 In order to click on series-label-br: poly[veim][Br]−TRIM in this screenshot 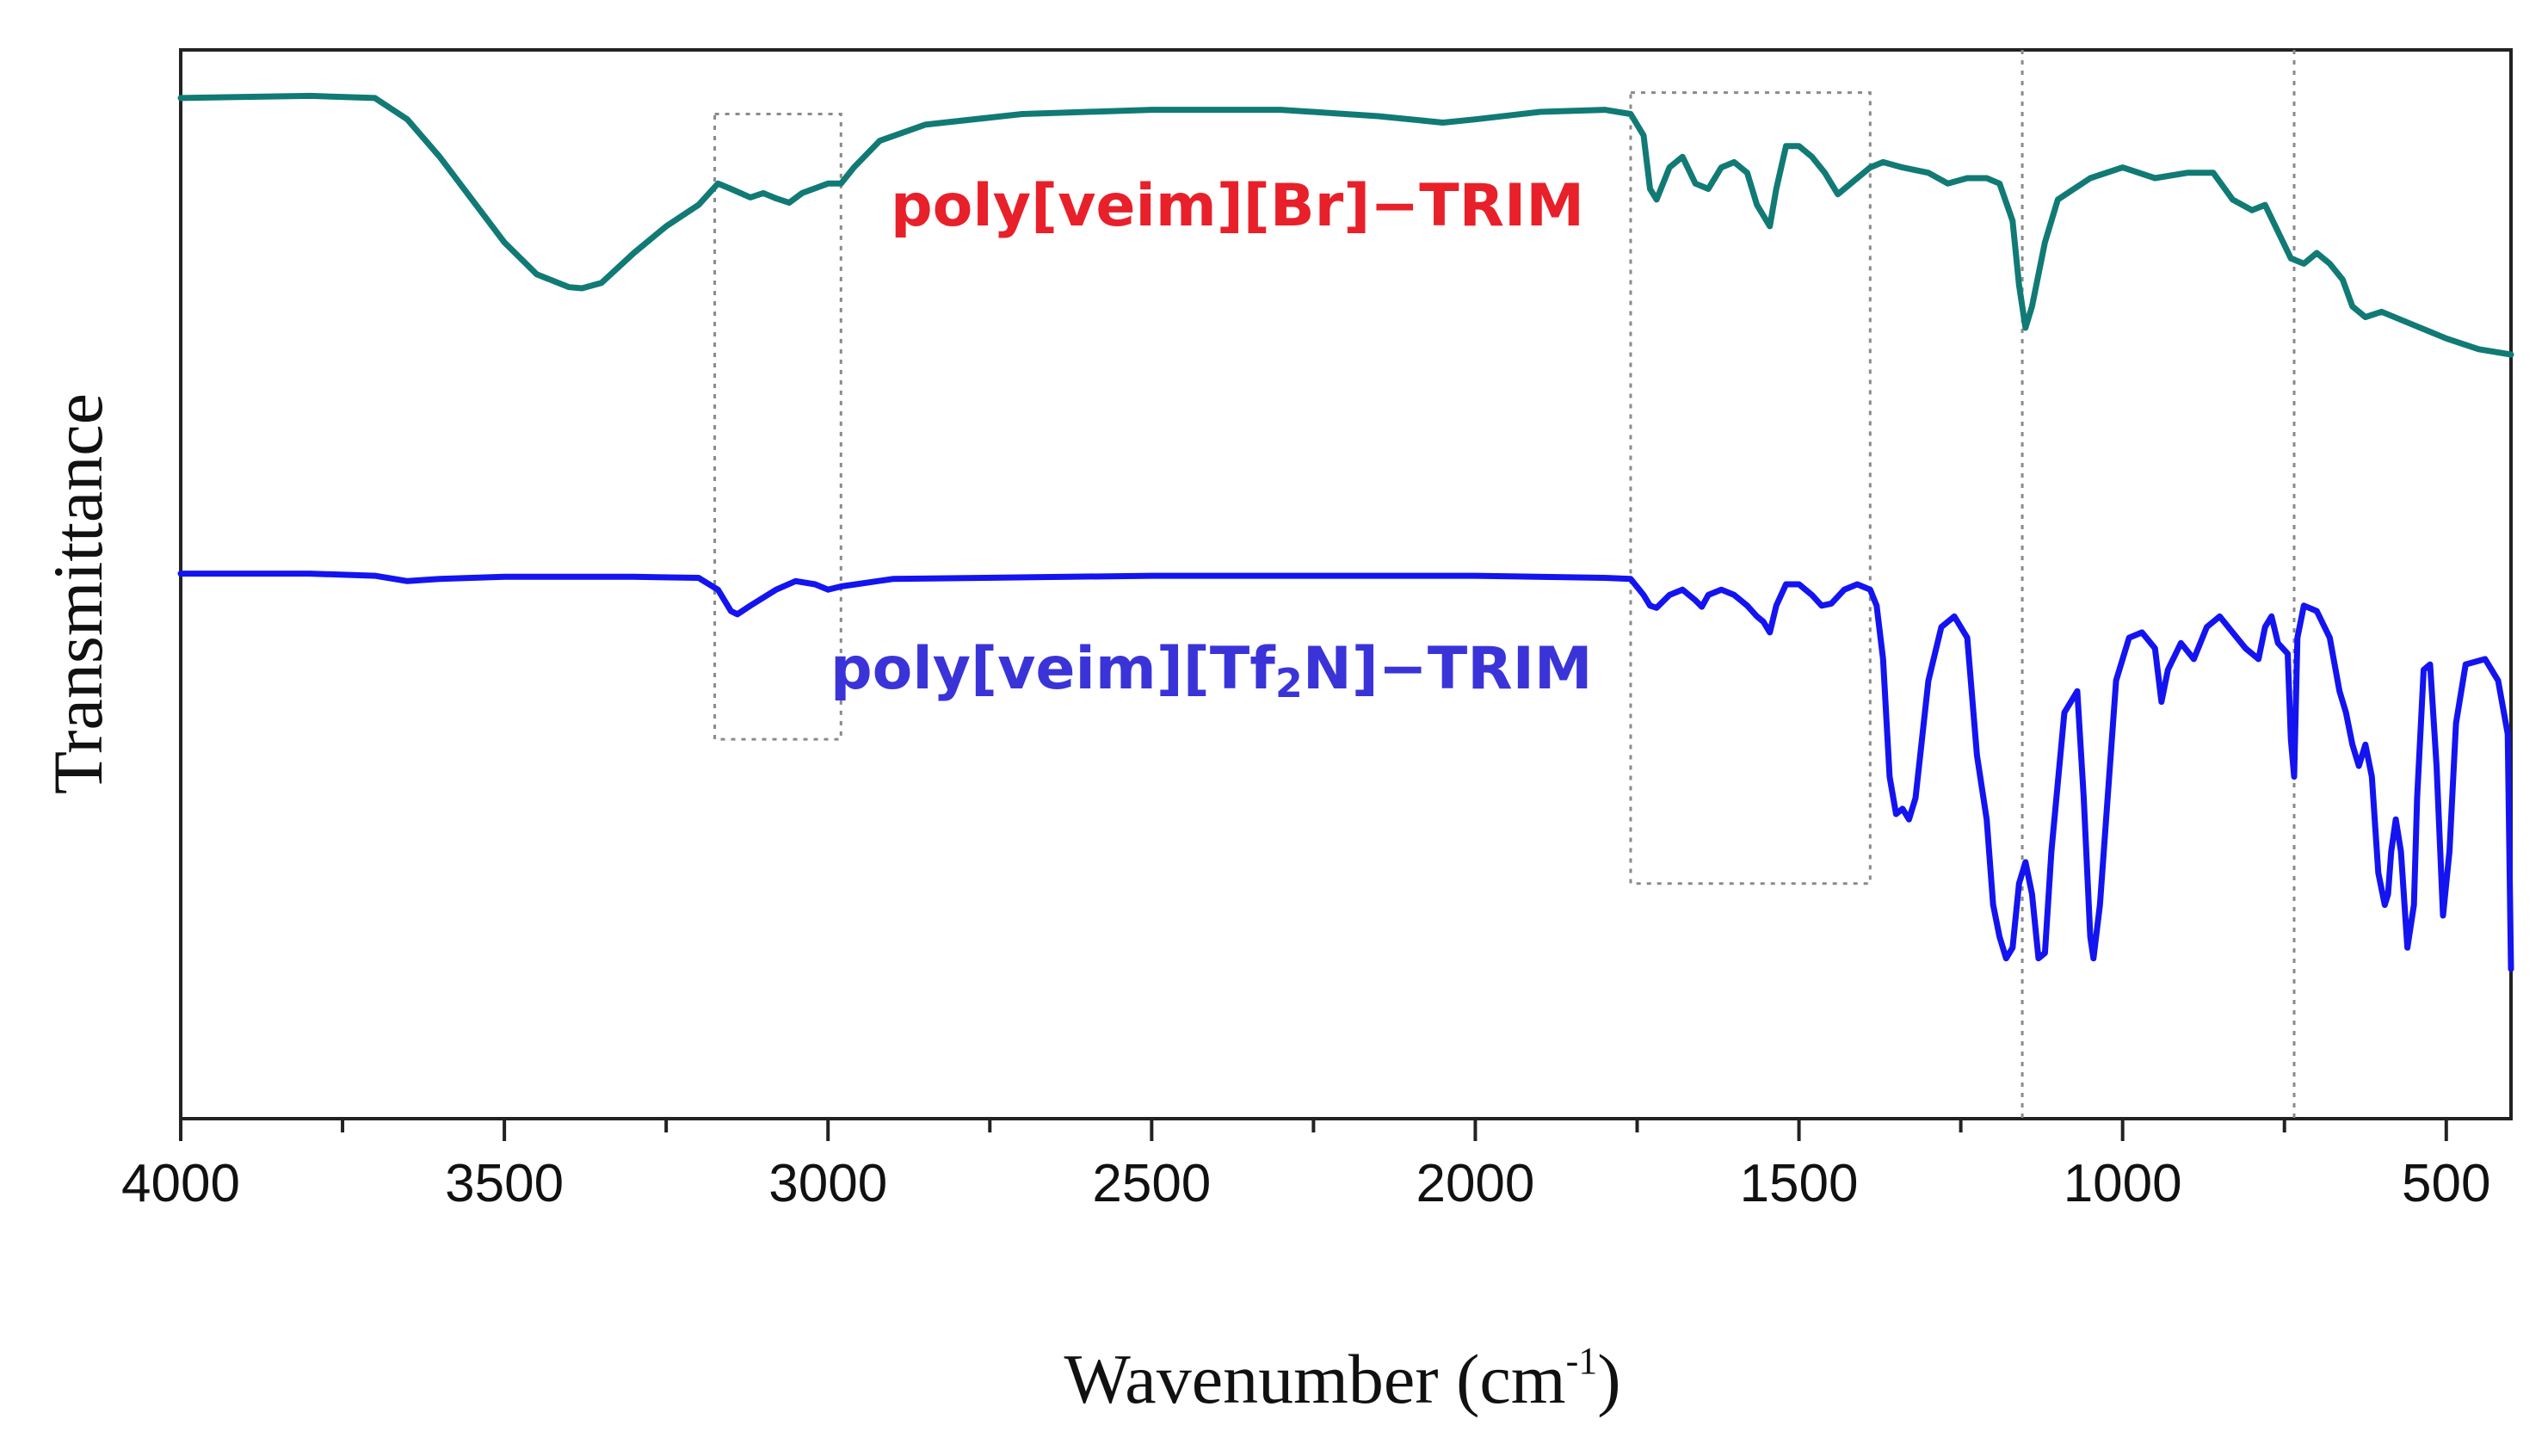, I will do `click(1238, 206)`.